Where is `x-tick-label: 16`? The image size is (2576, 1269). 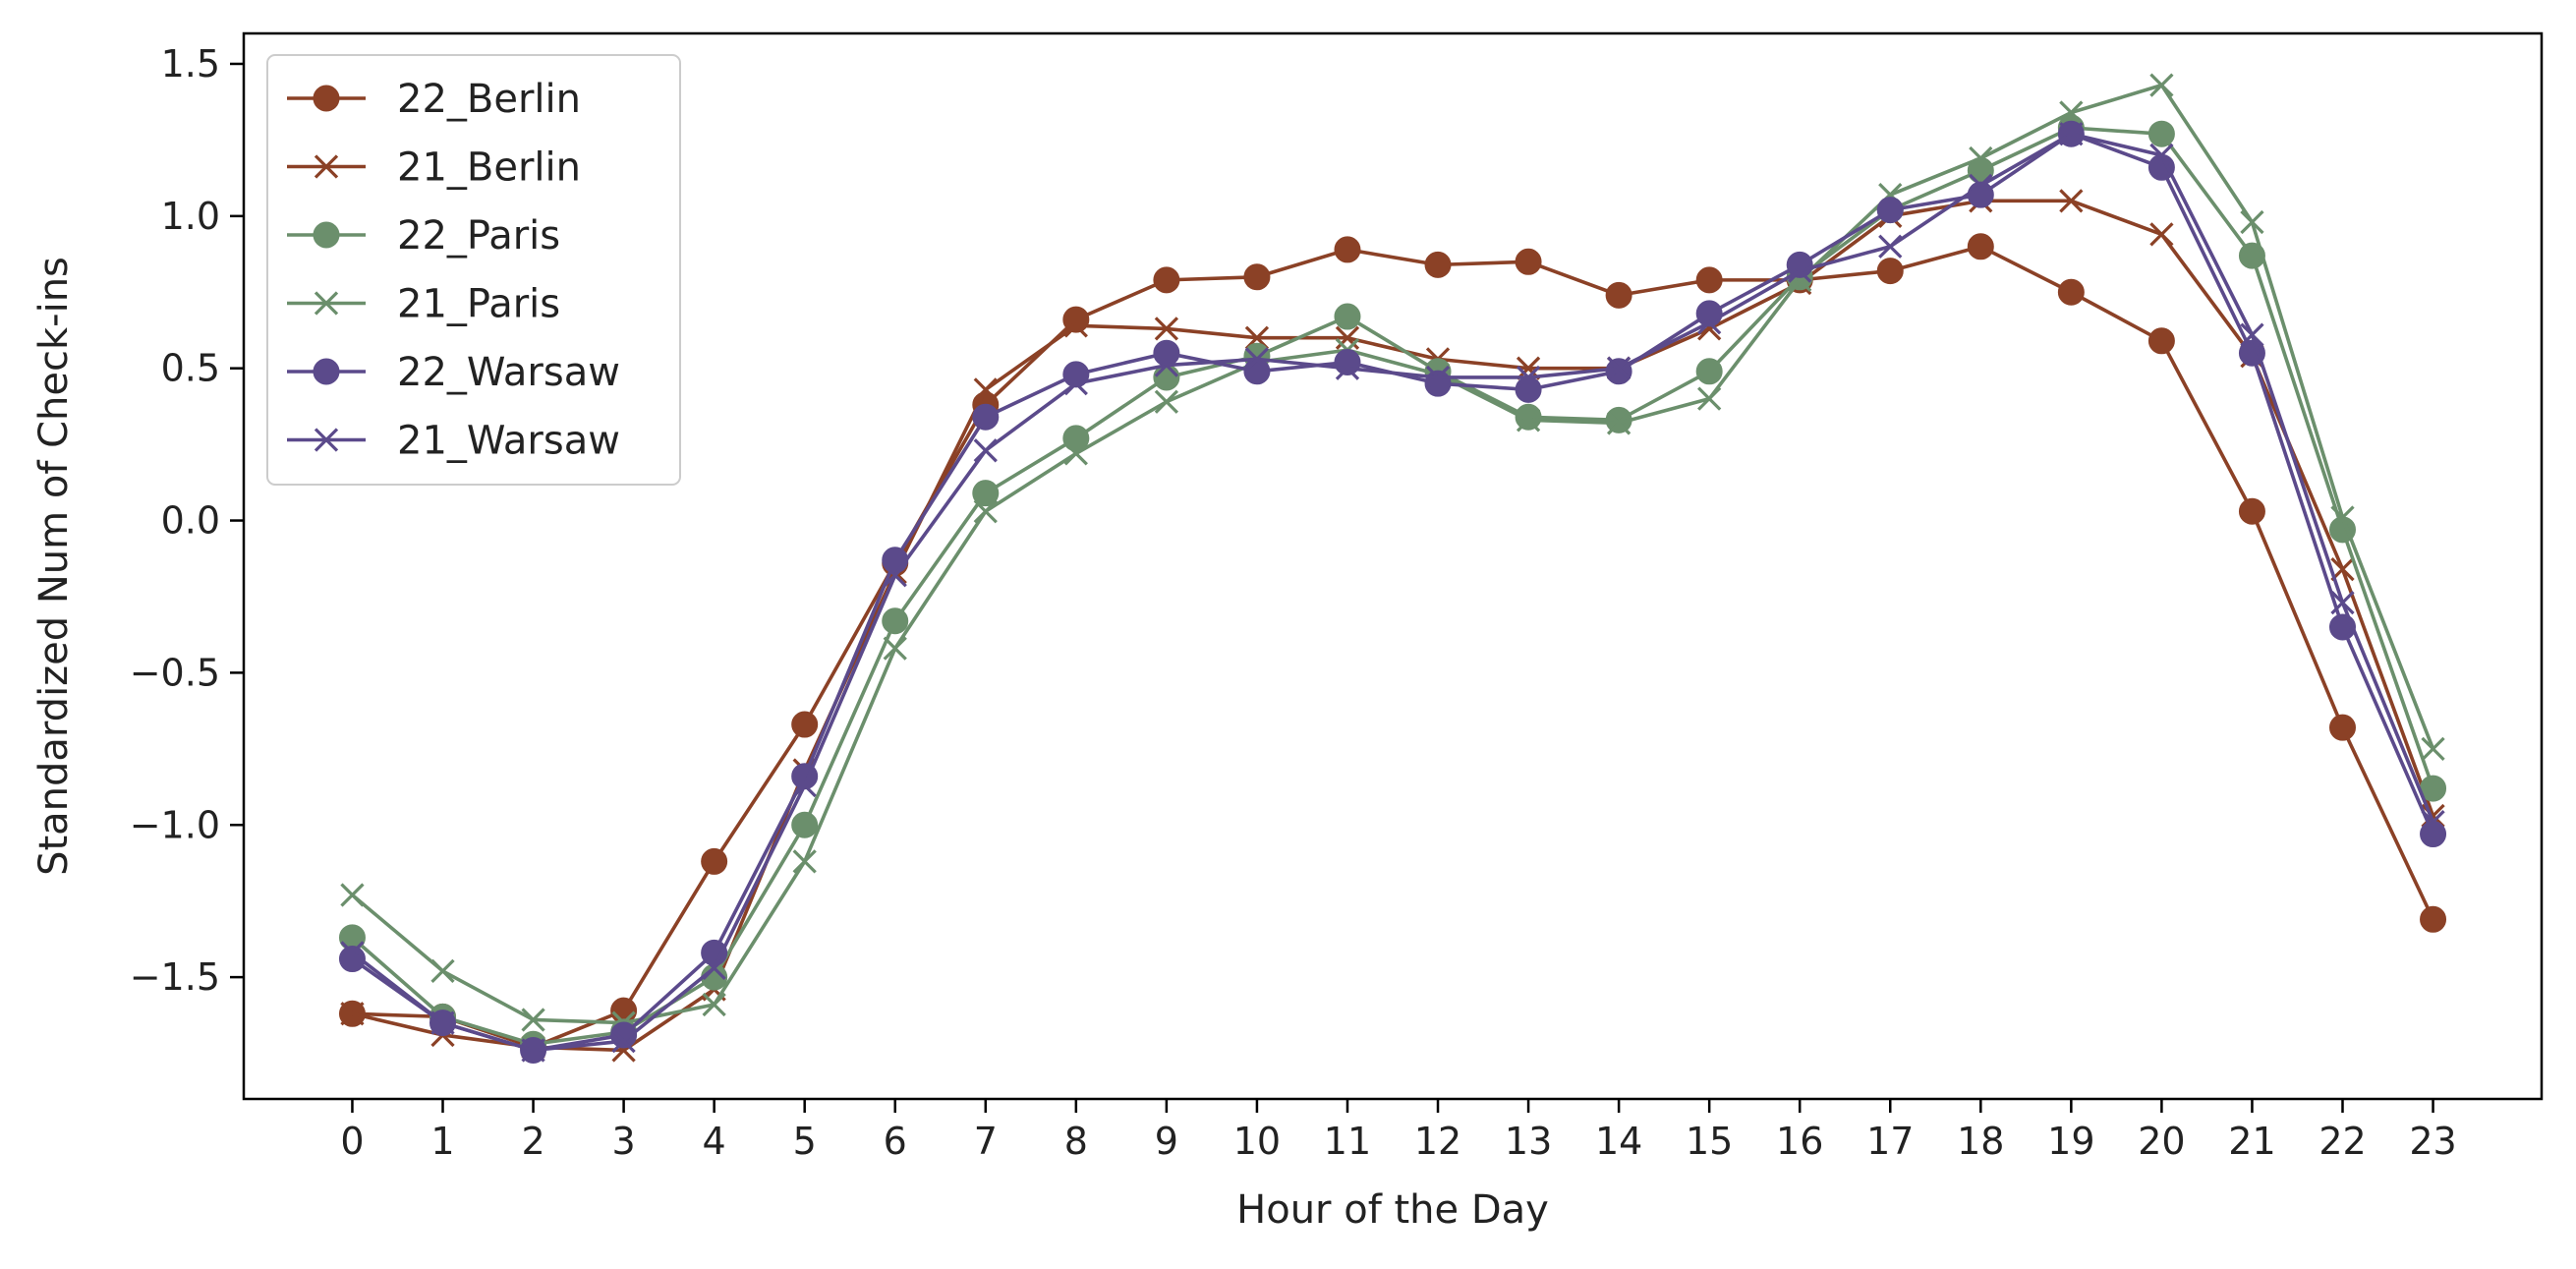 x-tick-label: 16 is located at coordinates (1799, 1141).